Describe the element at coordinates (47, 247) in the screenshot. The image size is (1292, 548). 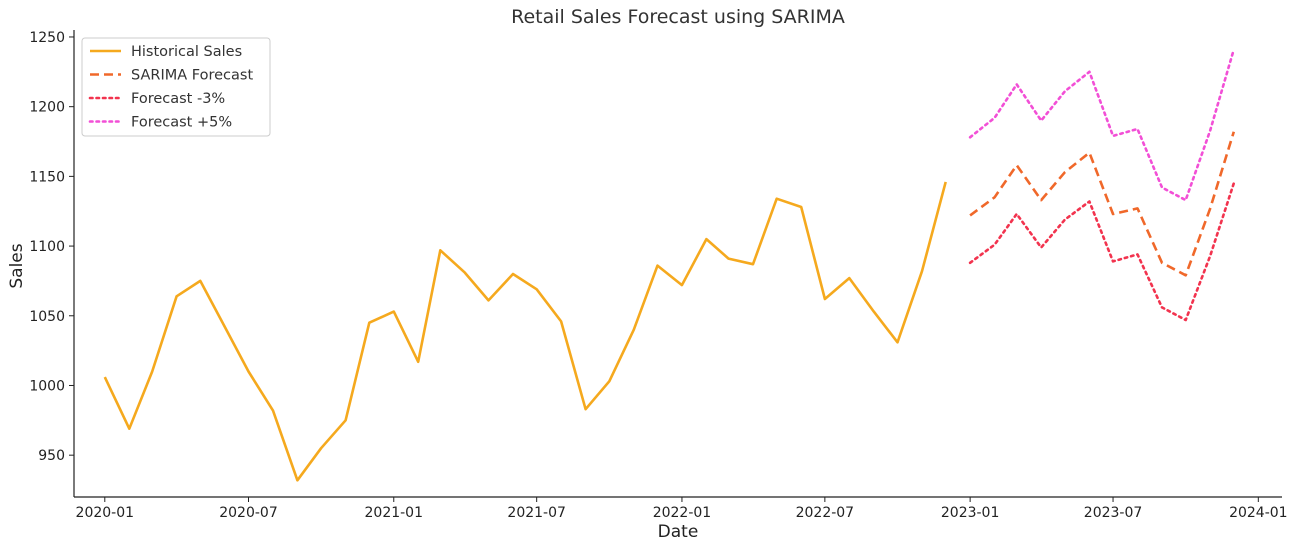
I see `y-tick-label: 1100` at that location.